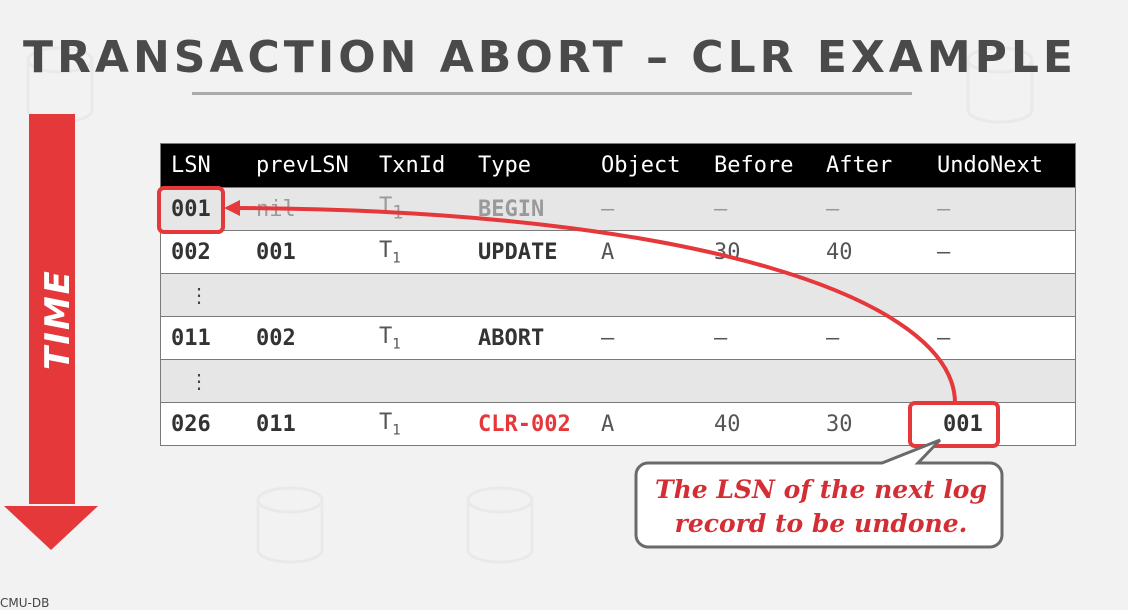 The height and width of the screenshot is (610, 1128). I want to click on cell-after: 40, so click(839, 252).